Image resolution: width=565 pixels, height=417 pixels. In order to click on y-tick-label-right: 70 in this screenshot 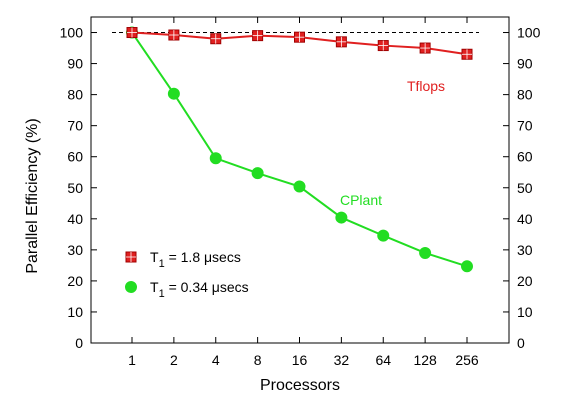, I will do `click(525, 126)`.